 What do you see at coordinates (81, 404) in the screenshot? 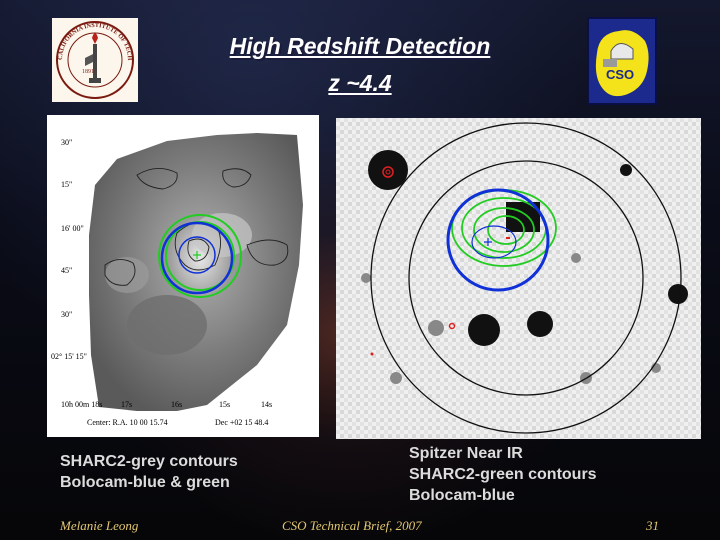
I see `left-x-tick: 10h 00m 18s` at bounding box center [81, 404].